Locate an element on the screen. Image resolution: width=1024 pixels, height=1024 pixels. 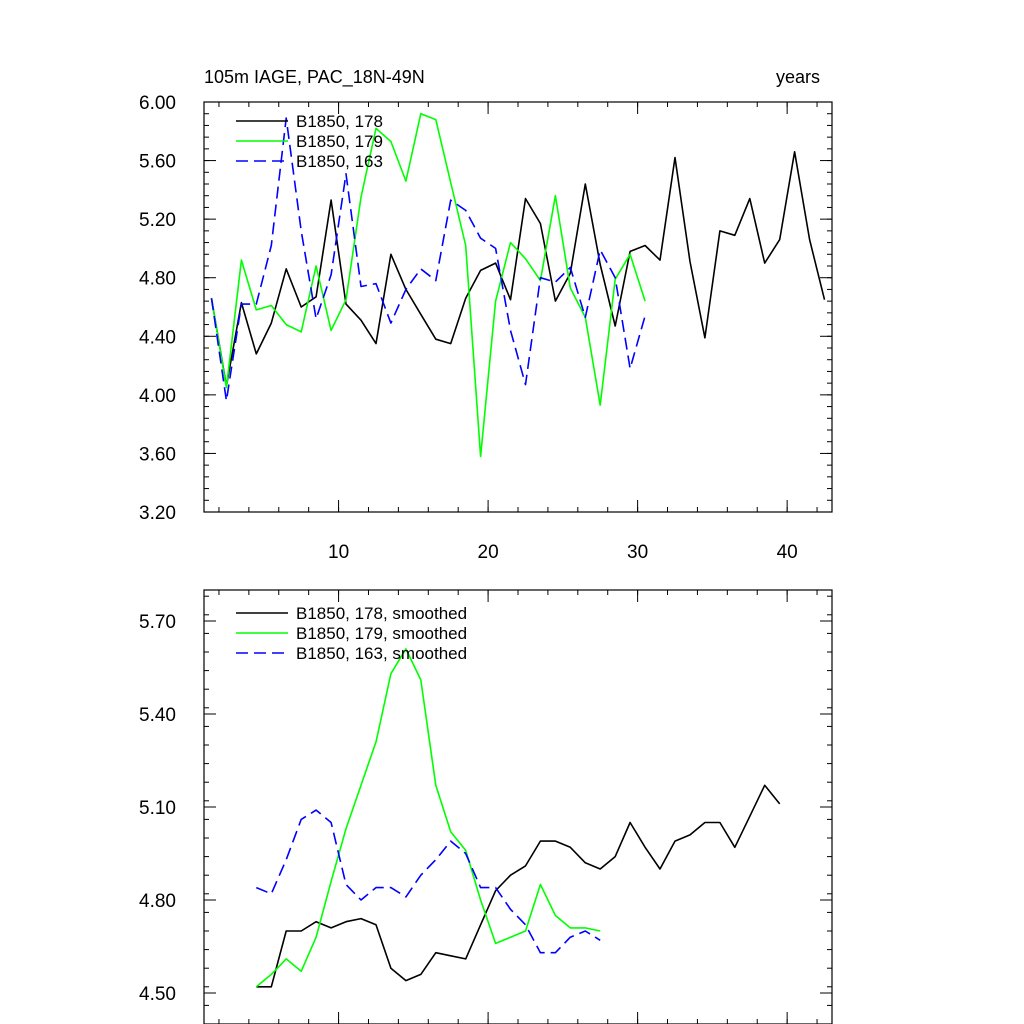
legend-label-0: B1850, 178, smoothed is located at coordinates (381, 613).